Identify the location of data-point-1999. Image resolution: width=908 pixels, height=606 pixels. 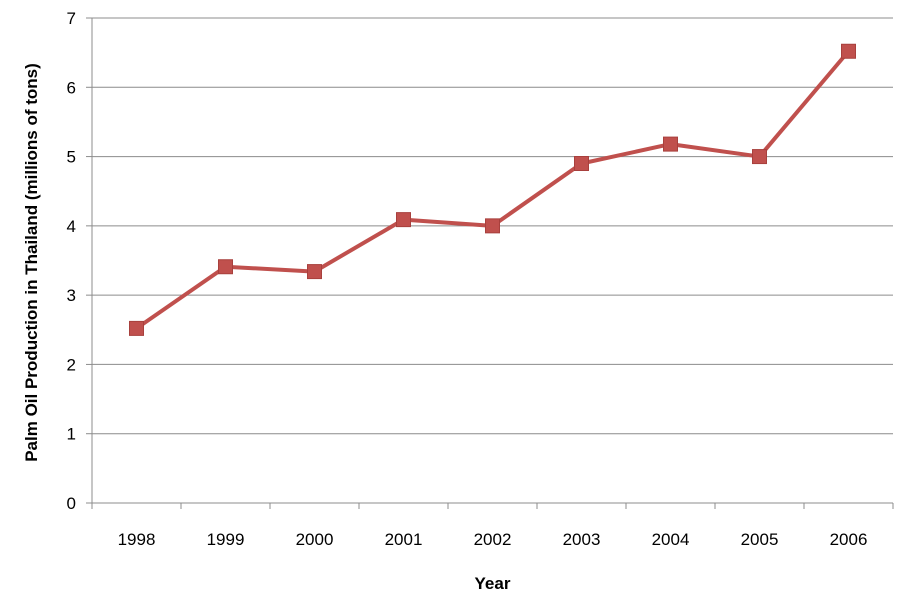
(225, 267).